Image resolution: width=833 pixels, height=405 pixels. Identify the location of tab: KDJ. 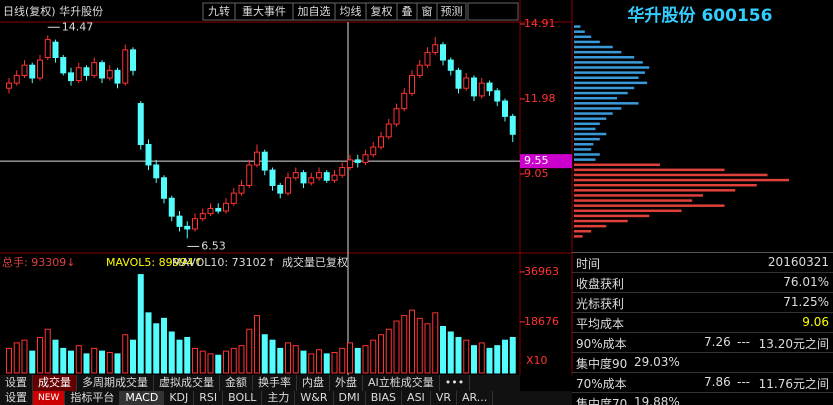
(179, 398).